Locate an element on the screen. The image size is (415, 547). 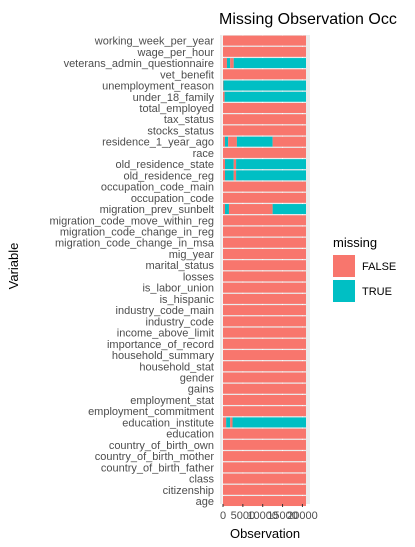
y-tick-label: marital_status is located at coordinates (180, 266).